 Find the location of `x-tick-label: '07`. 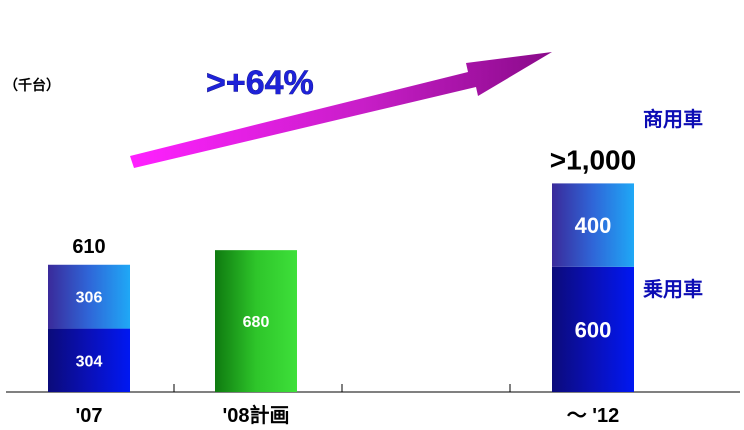

x-tick-label: '07 is located at coordinates (88, 416).